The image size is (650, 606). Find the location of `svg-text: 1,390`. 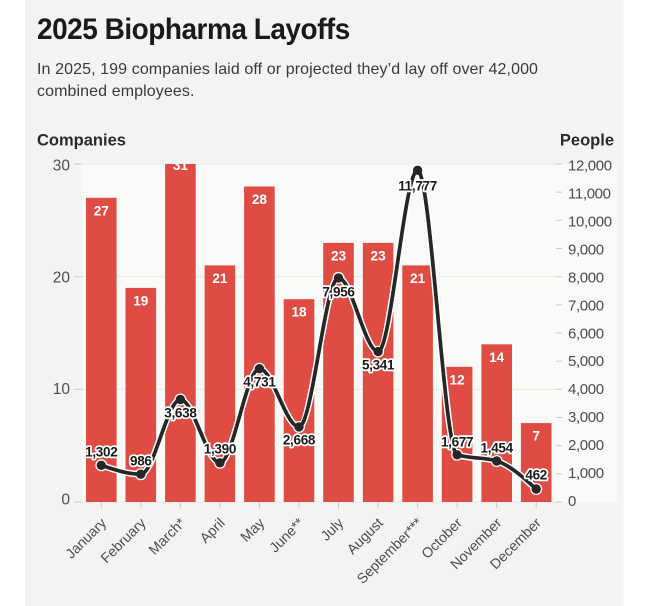

svg-text: 1,390 is located at coordinates (220, 449).